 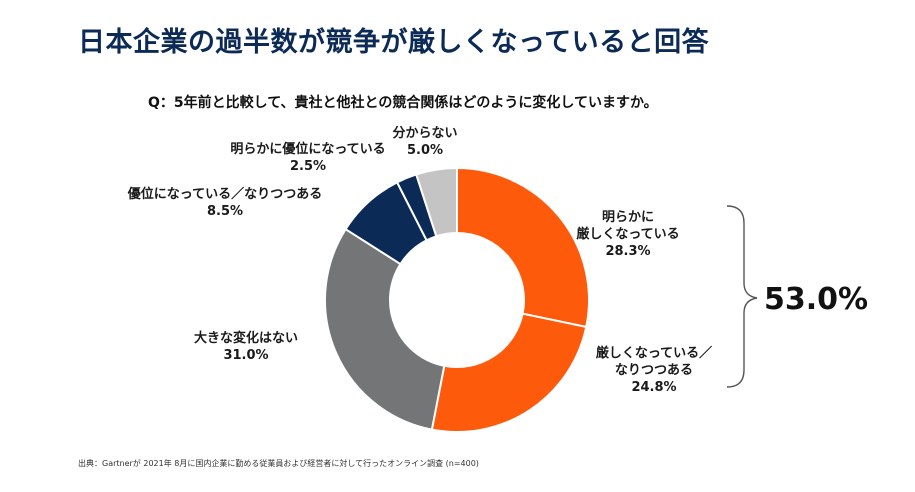 What do you see at coordinates (509, 372) in the screenshot?
I see `slice-tougher` at bounding box center [509, 372].